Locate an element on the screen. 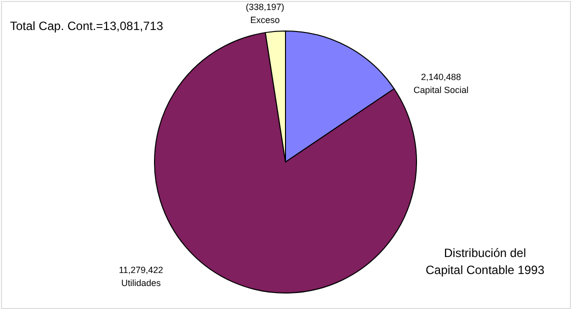 Image resolution: width=571 pixels, height=309 pixels. slice-label: Utilidades is located at coordinates (141, 283).